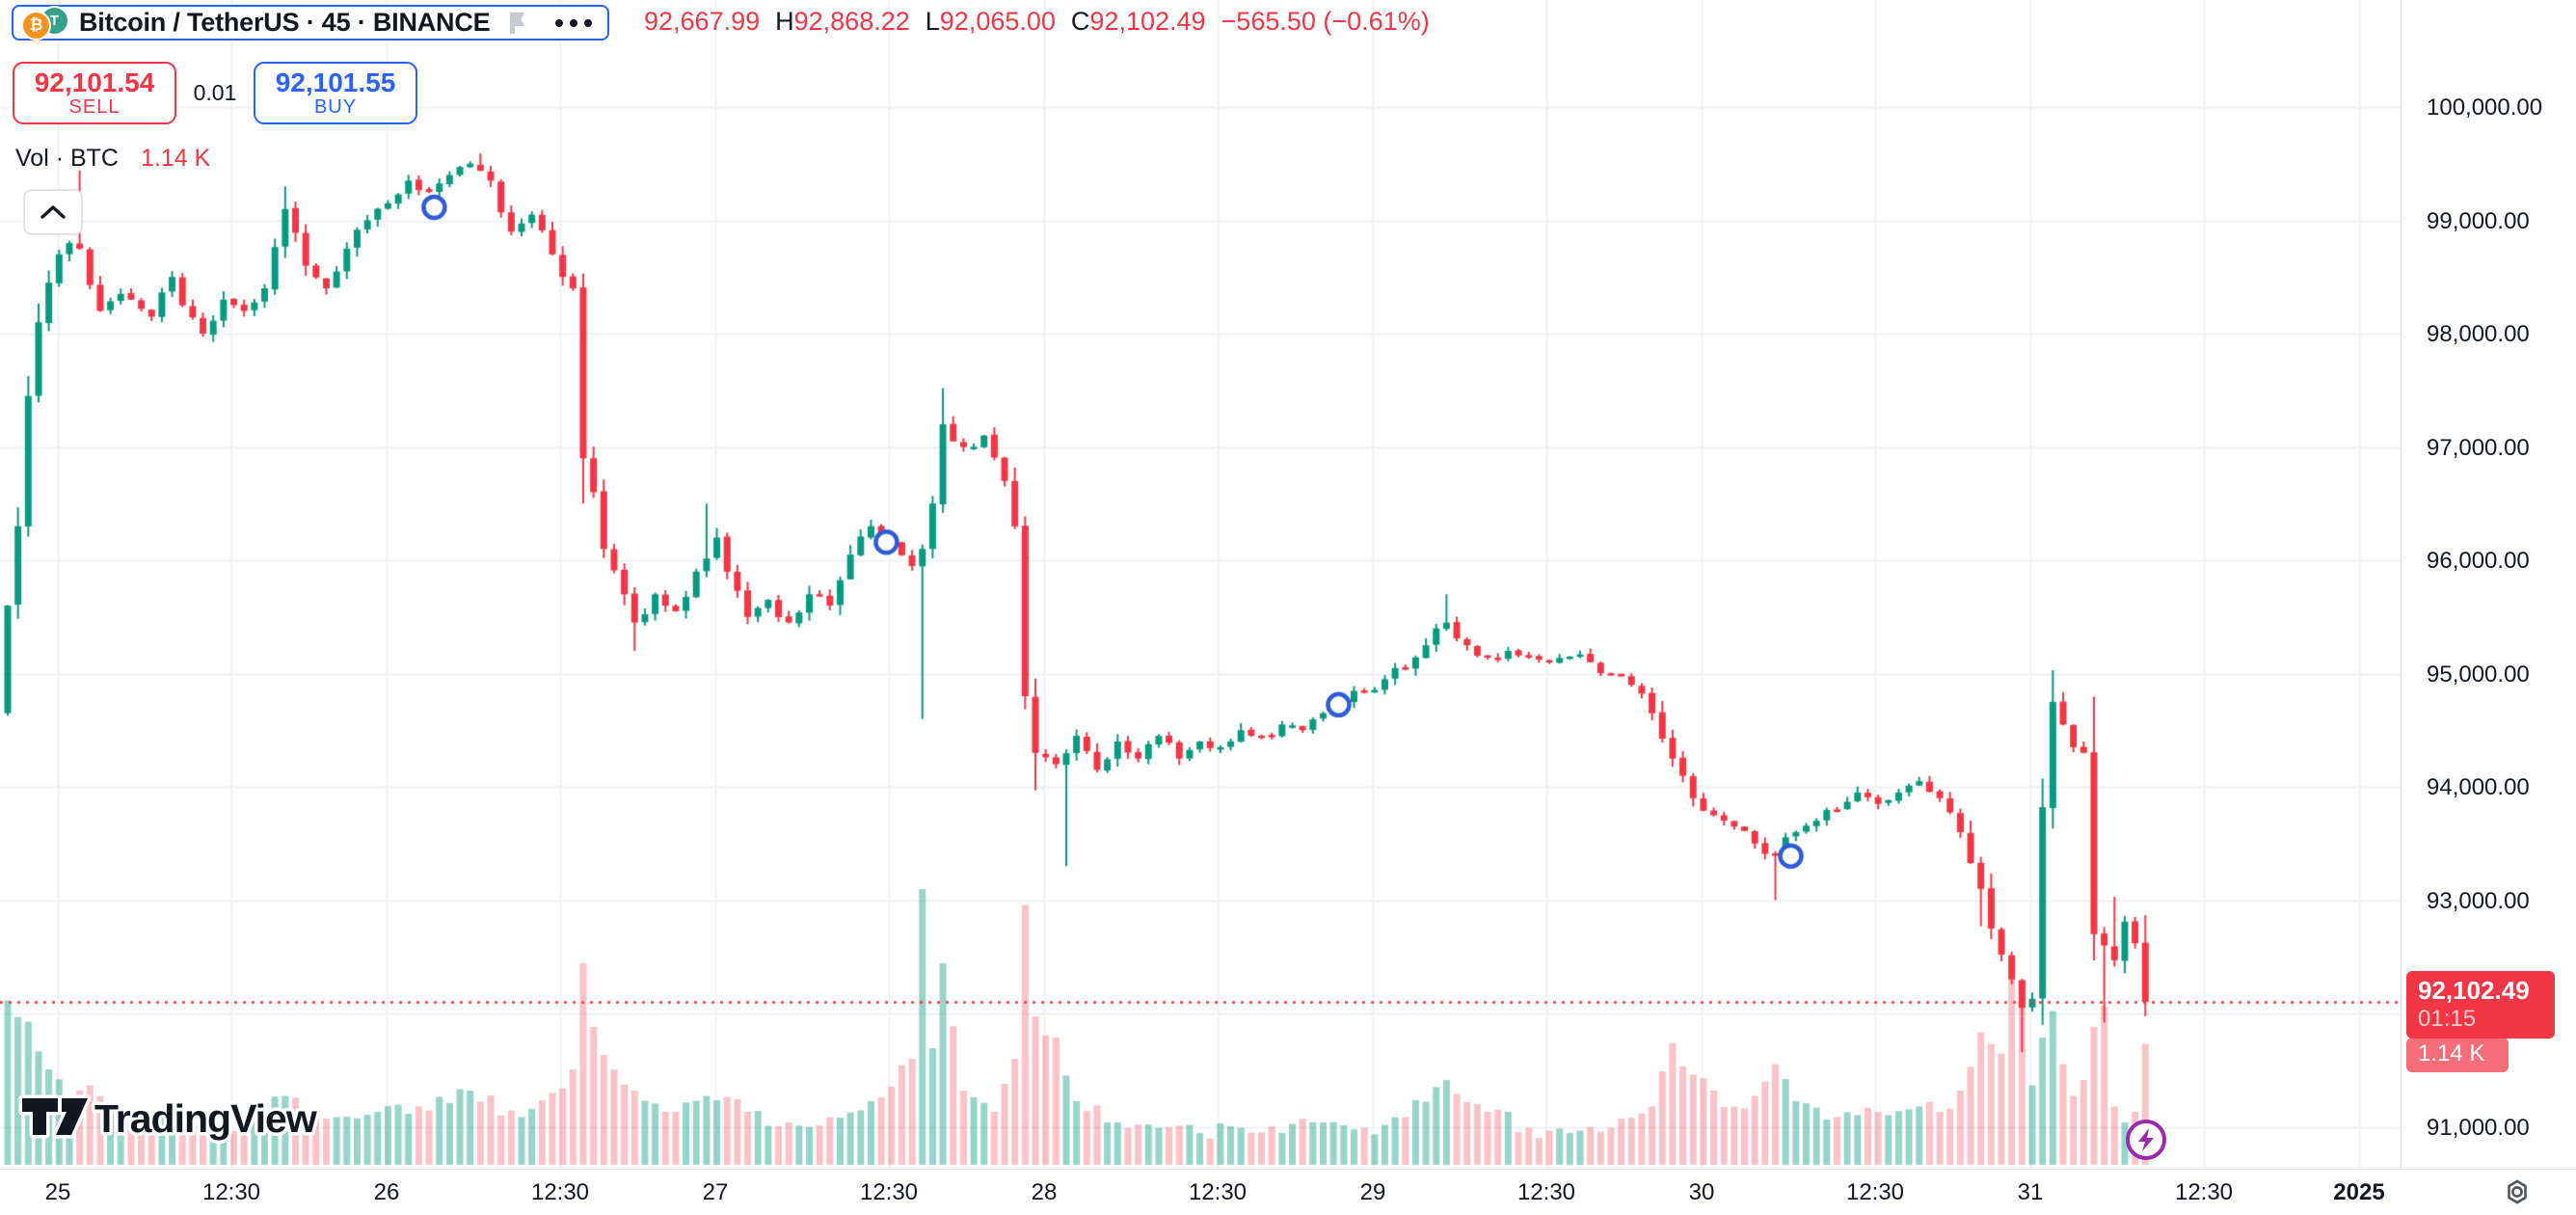  I want to click on price-tick-label: 95,000.00, so click(2478, 674).